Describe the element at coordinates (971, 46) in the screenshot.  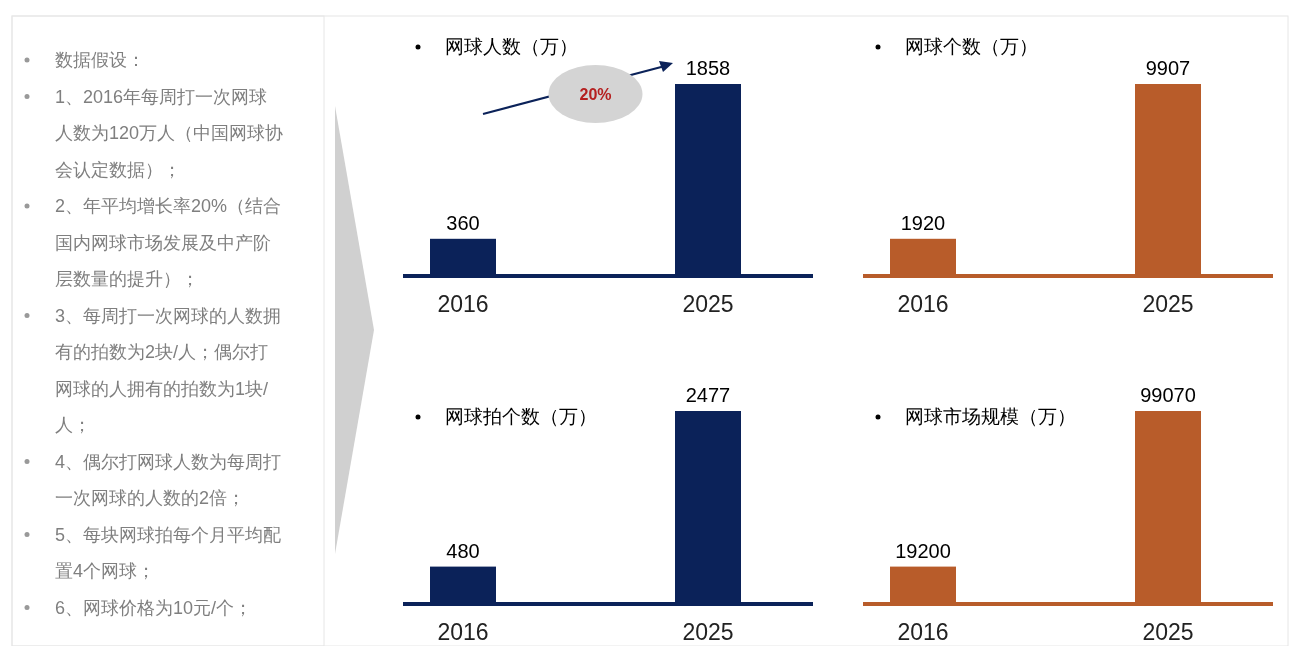
I see `chart-title: 网球个数（万）` at that location.